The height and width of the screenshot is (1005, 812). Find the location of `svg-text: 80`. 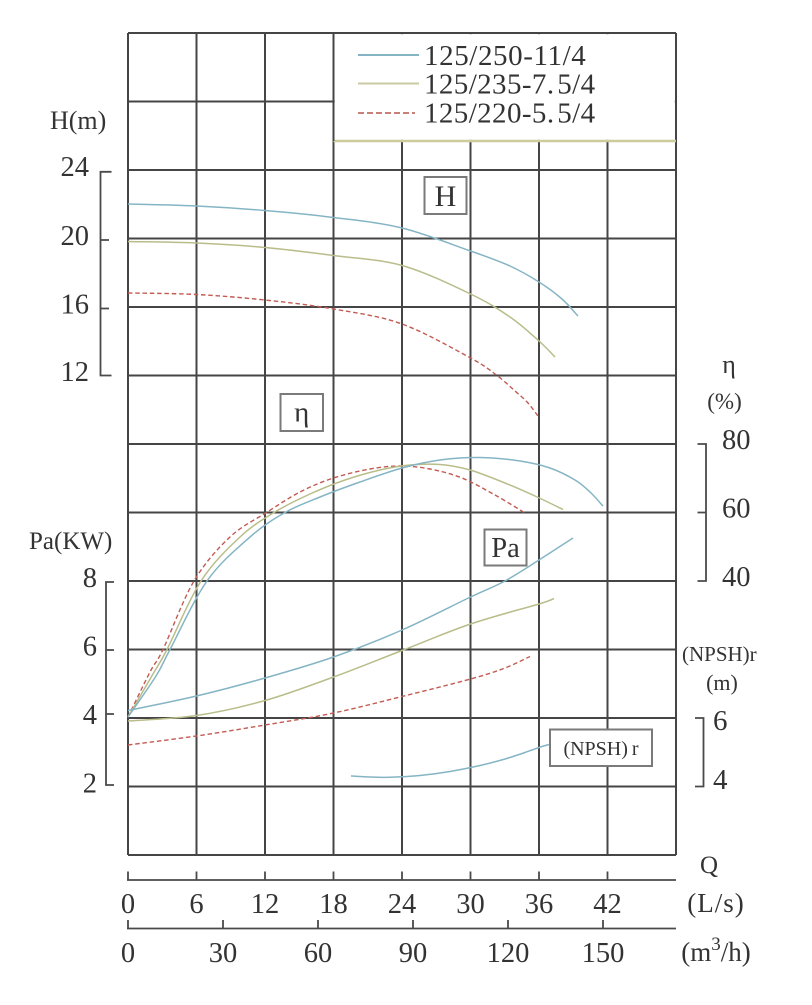

svg-text: 80 is located at coordinates (736, 440).